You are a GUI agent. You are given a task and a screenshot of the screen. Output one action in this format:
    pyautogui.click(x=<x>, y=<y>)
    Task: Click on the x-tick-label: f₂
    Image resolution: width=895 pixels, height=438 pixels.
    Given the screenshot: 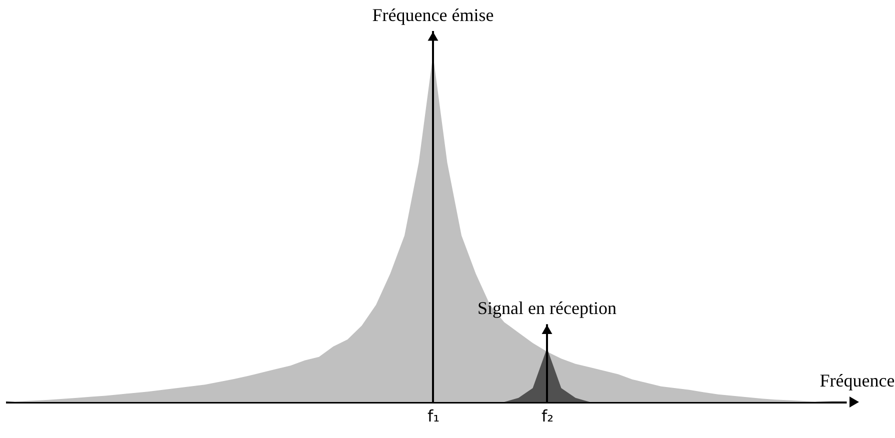 What is the action you would take?
    pyautogui.click(x=547, y=416)
    